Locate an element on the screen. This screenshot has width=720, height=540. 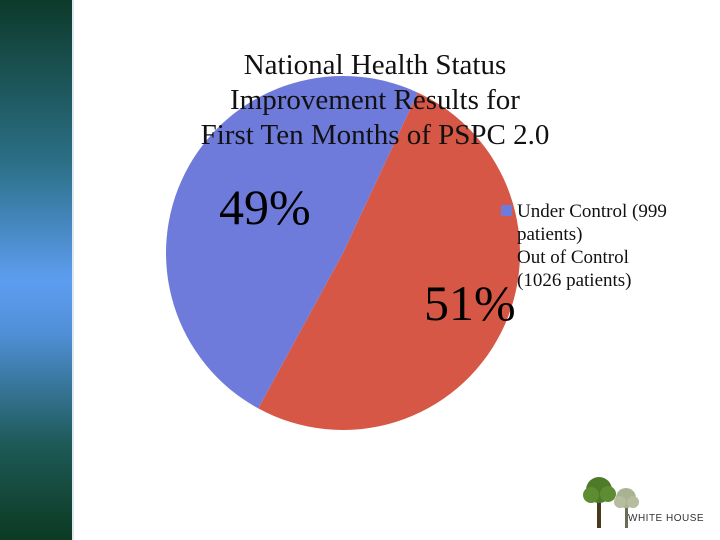
legend-item-out-of-control: Out of Control (1026 patients) is located at coordinates (588, 269).